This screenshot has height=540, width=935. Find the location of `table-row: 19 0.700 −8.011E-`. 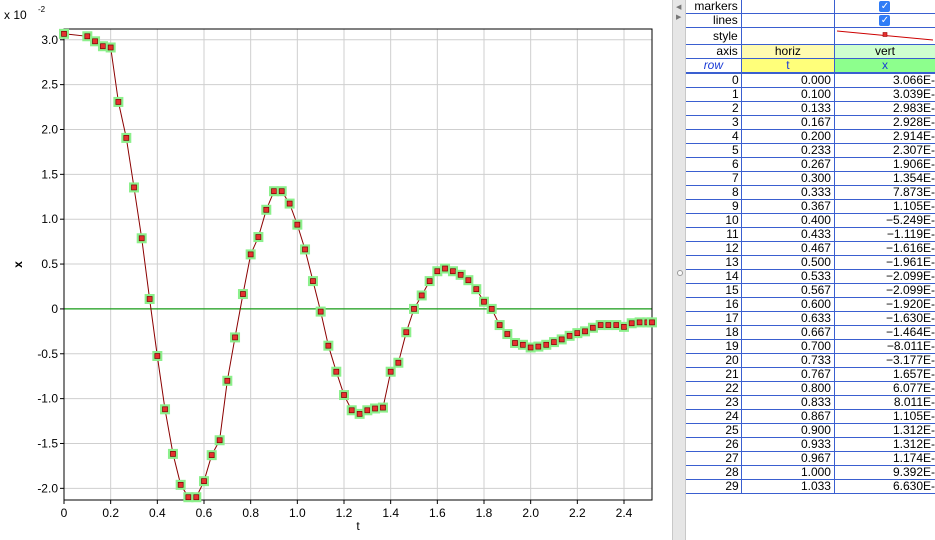

table-row: 19 0.700 −8.011E- is located at coordinates (810, 346).